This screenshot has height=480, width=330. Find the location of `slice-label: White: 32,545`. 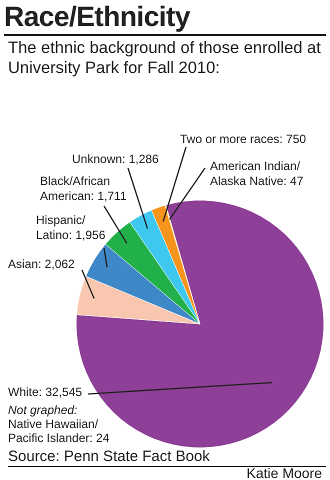

slice-label: White: 32,545 is located at coordinates (45, 392).